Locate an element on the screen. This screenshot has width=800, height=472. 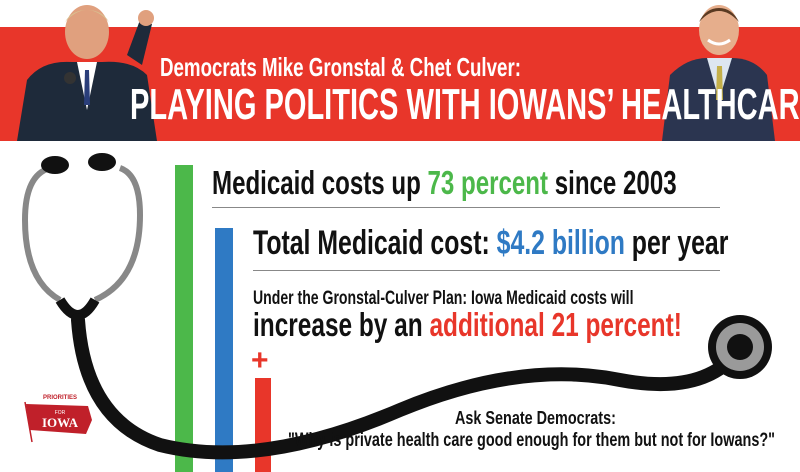
svg-text: PRIORITIES is located at coordinates (60, 398).